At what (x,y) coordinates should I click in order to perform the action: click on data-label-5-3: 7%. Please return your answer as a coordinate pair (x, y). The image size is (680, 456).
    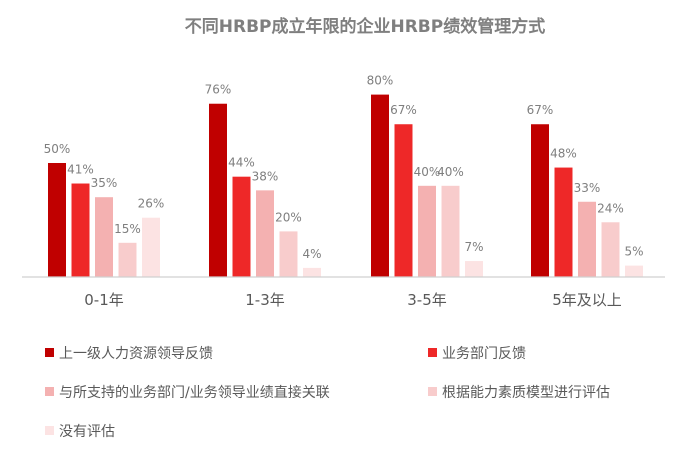
    Looking at the image, I should click on (473, 247).